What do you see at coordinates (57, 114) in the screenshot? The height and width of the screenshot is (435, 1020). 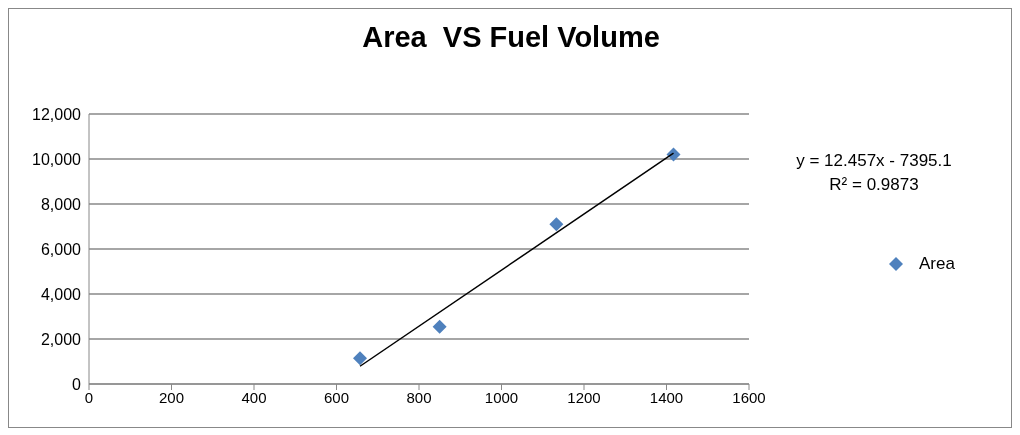 I see `y-tick-label: 12,000` at bounding box center [57, 114].